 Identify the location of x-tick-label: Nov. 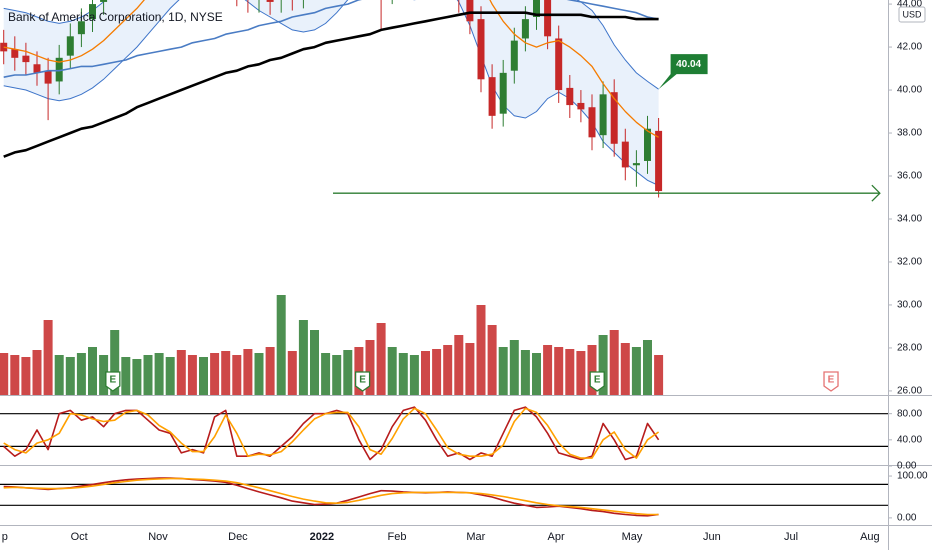
(158, 537).